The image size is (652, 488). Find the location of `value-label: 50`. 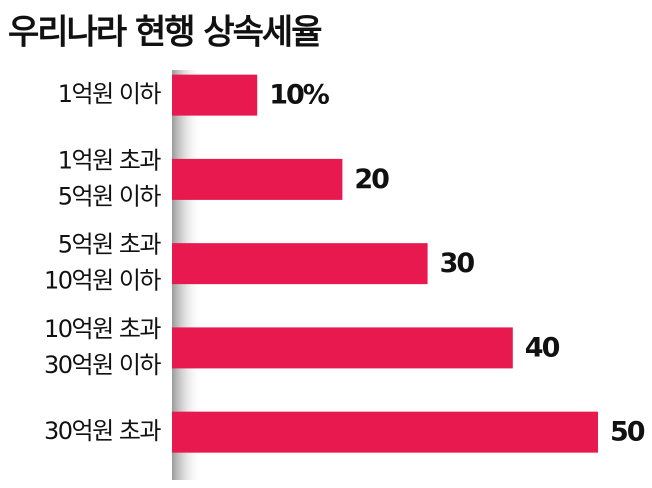

value-label: 50 is located at coordinates (627, 432).